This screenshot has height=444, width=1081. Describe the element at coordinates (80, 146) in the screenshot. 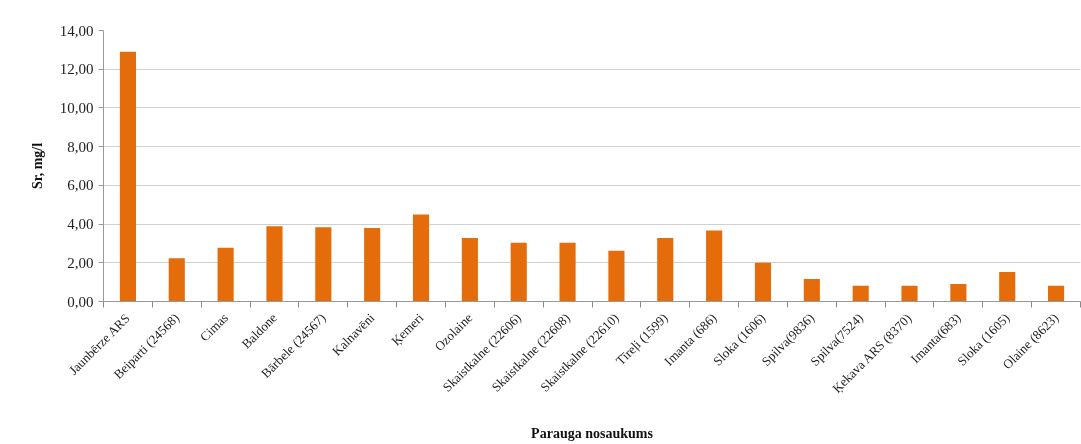

I see `y-tick-label: 8,00` at that location.